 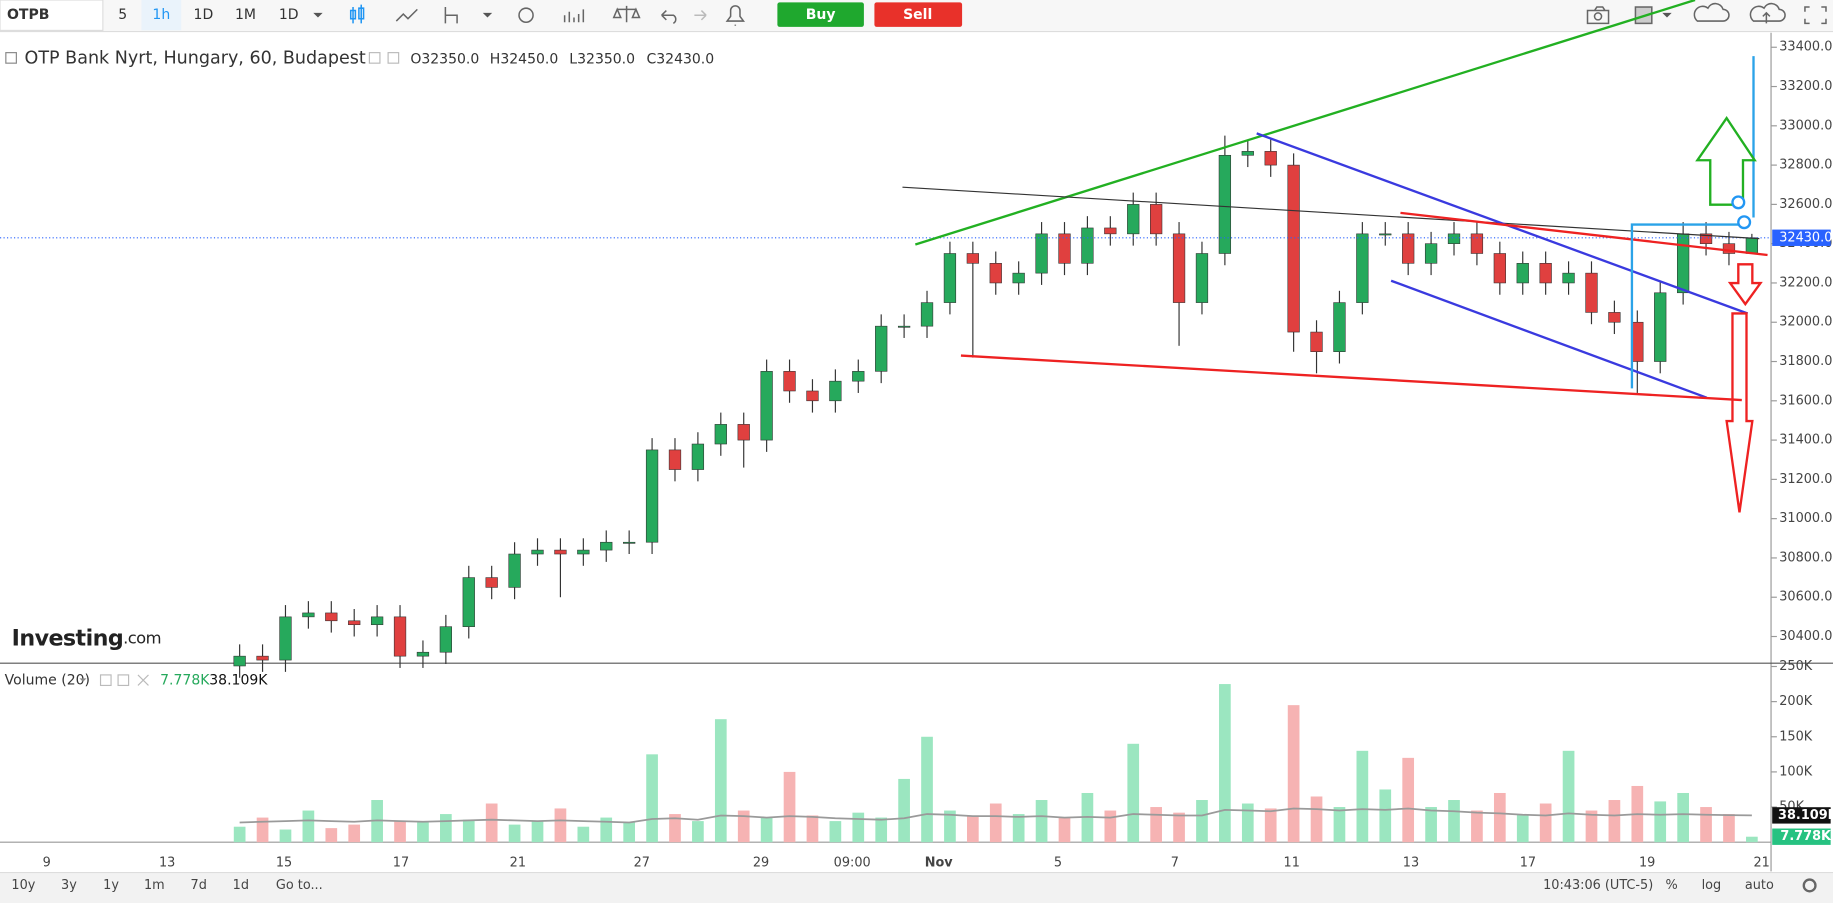 What do you see at coordinates (995, 815) in the screenshot?
I see `volume-ma` at bounding box center [995, 815].